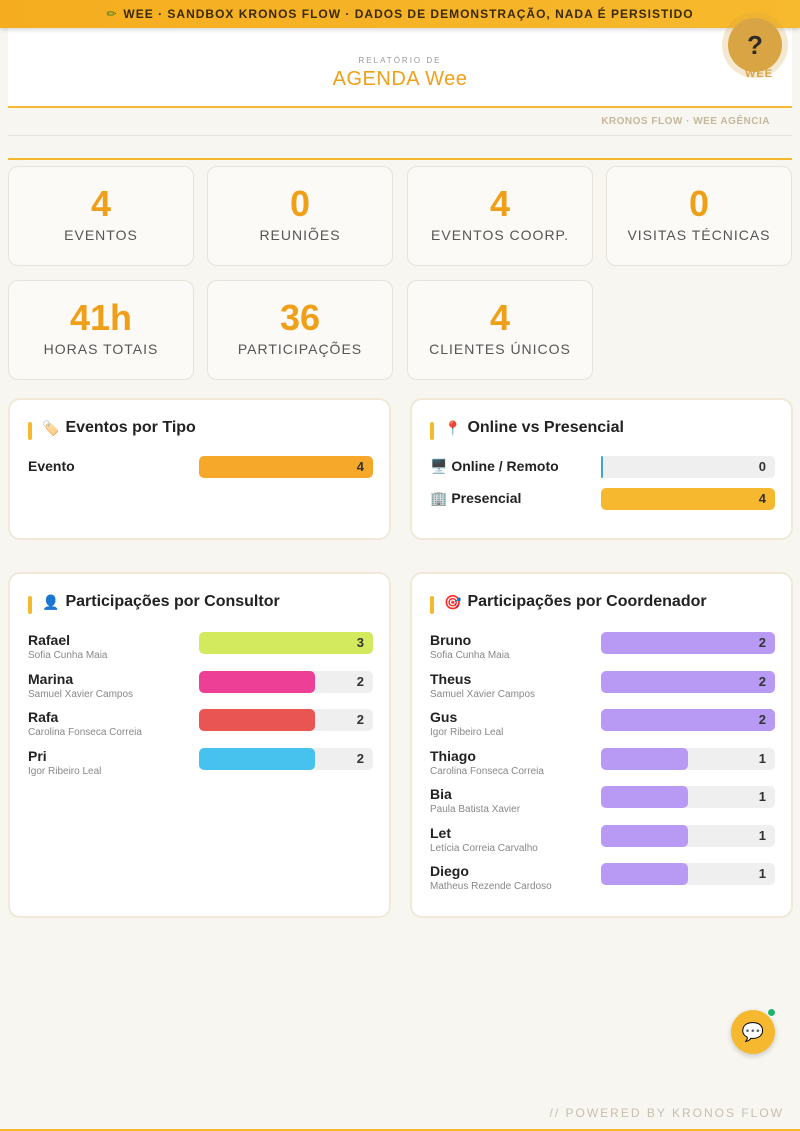 The height and width of the screenshot is (1131, 800). Describe the element at coordinates (453, 755) in the screenshot. I see `bar-label: Thiago` at that location.